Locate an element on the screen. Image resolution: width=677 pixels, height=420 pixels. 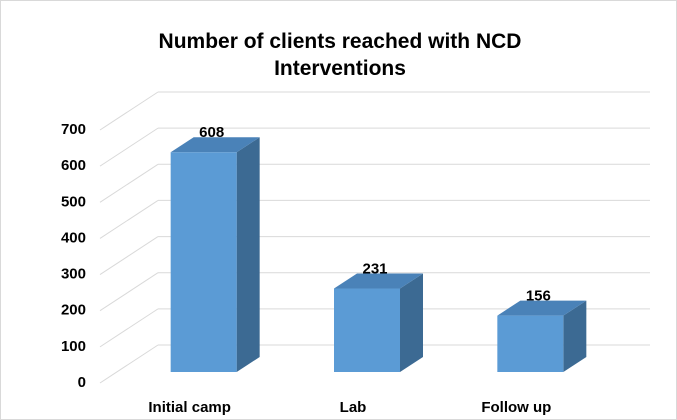
y-tick-label: 100 is located at coordinates (73, 346).